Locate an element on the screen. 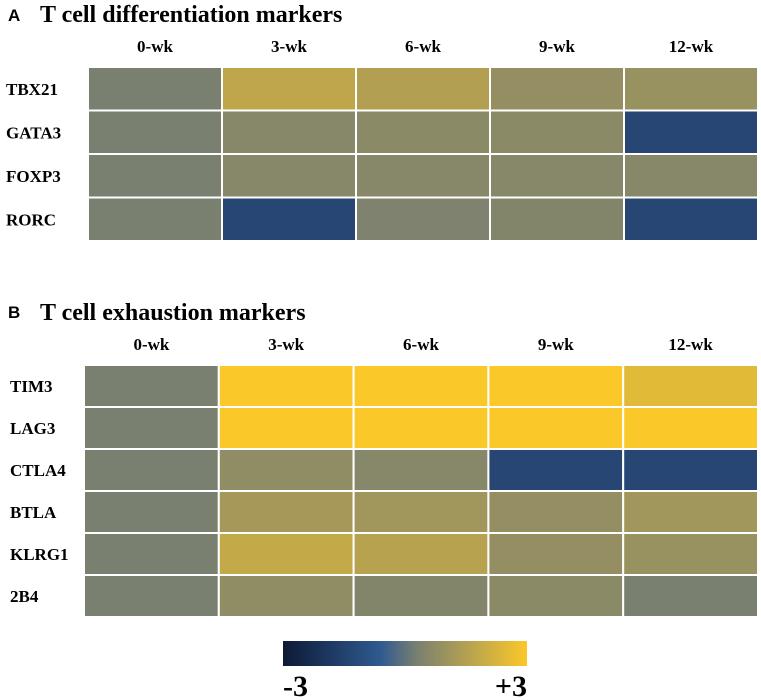 The image size is (761, 700). panel-a-letter: A is located at coordinates (14, 15).